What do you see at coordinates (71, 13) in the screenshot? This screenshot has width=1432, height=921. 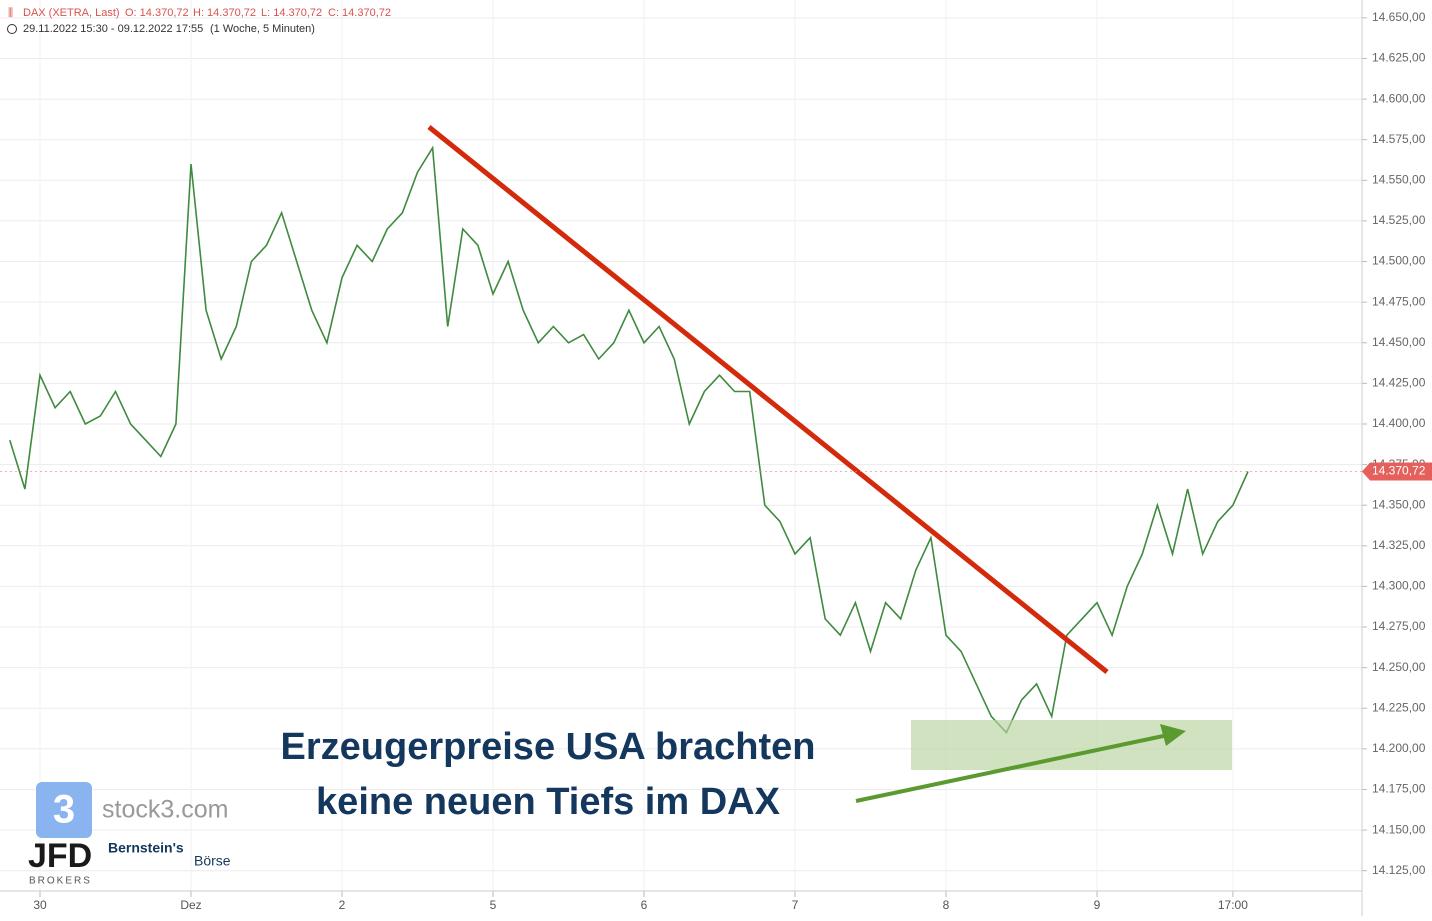 I see `symbol: DAX (XETRA, Last)` at bounding box center [71, 13].